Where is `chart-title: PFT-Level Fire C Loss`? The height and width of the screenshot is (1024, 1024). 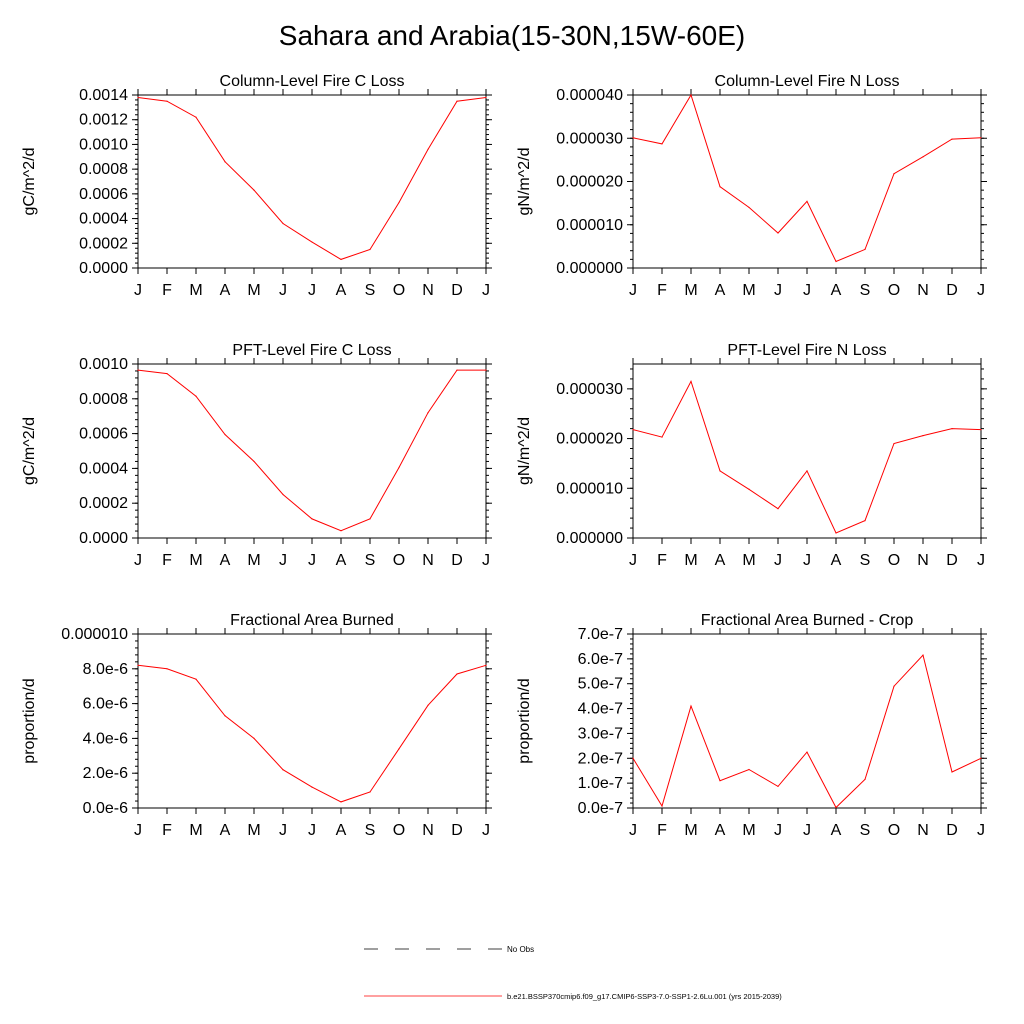 chart-title: PFT-Level Fire C Loss is located at coordinates (311, 350).